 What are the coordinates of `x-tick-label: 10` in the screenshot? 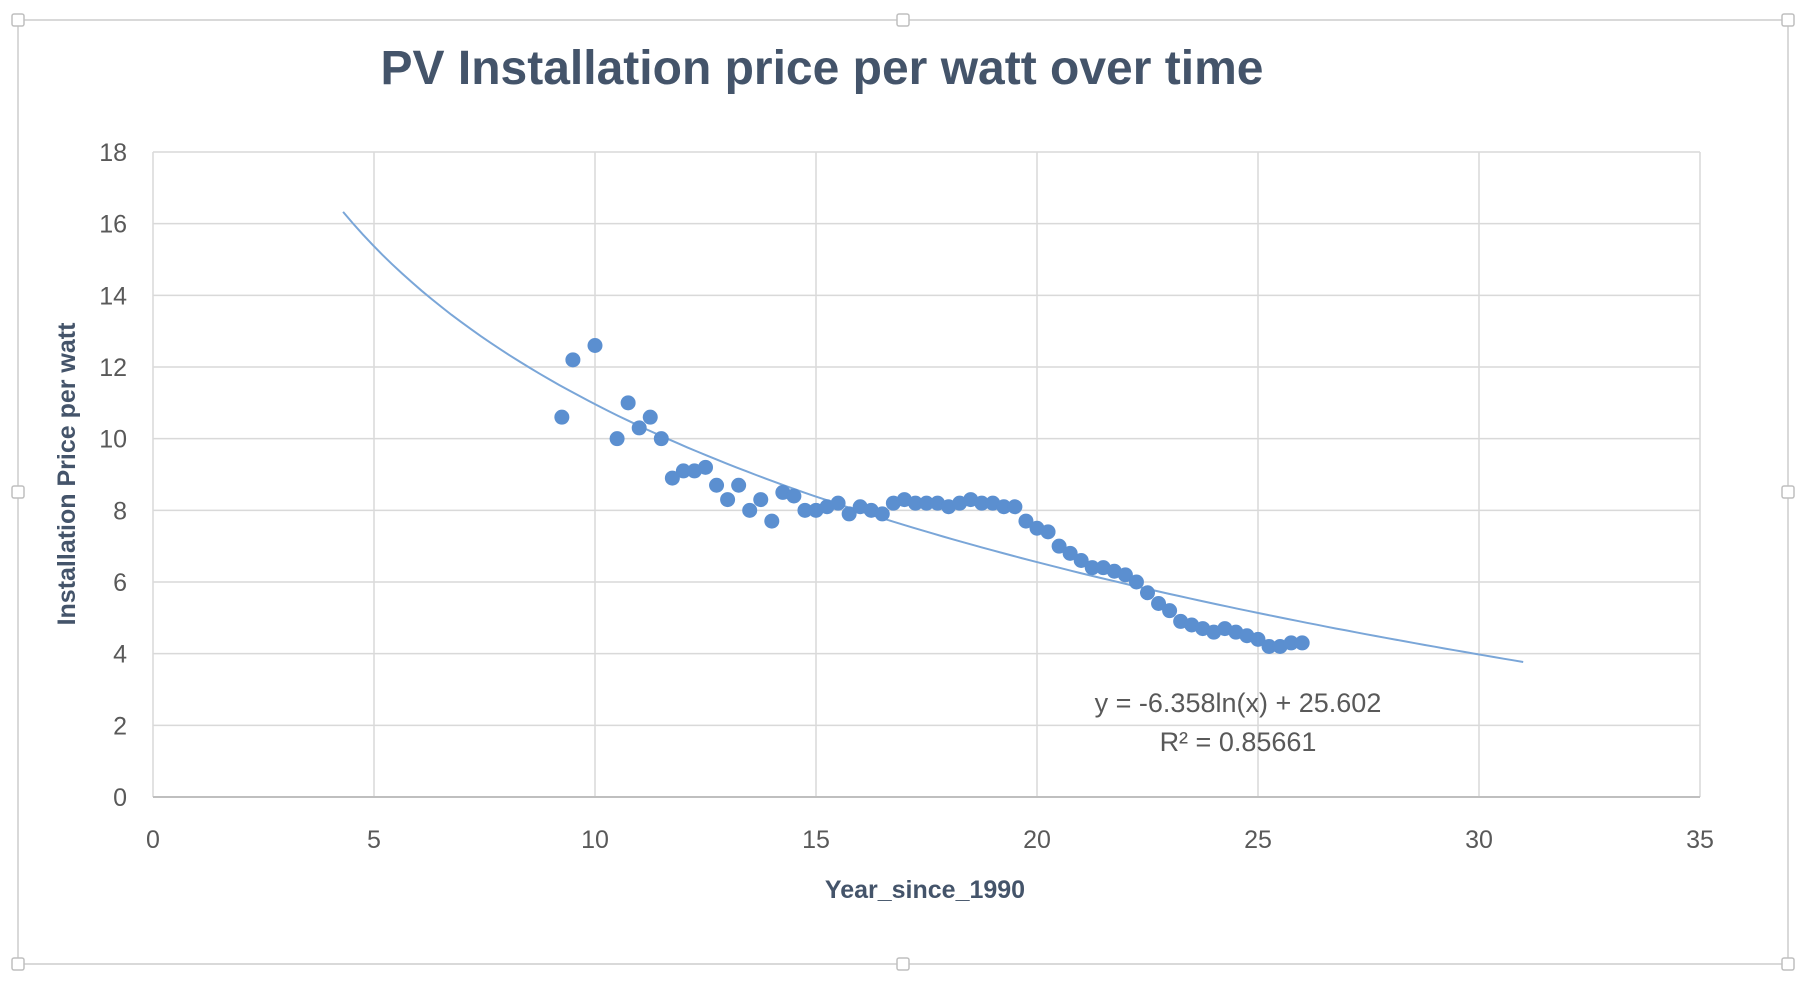 It's located at (595, 840).